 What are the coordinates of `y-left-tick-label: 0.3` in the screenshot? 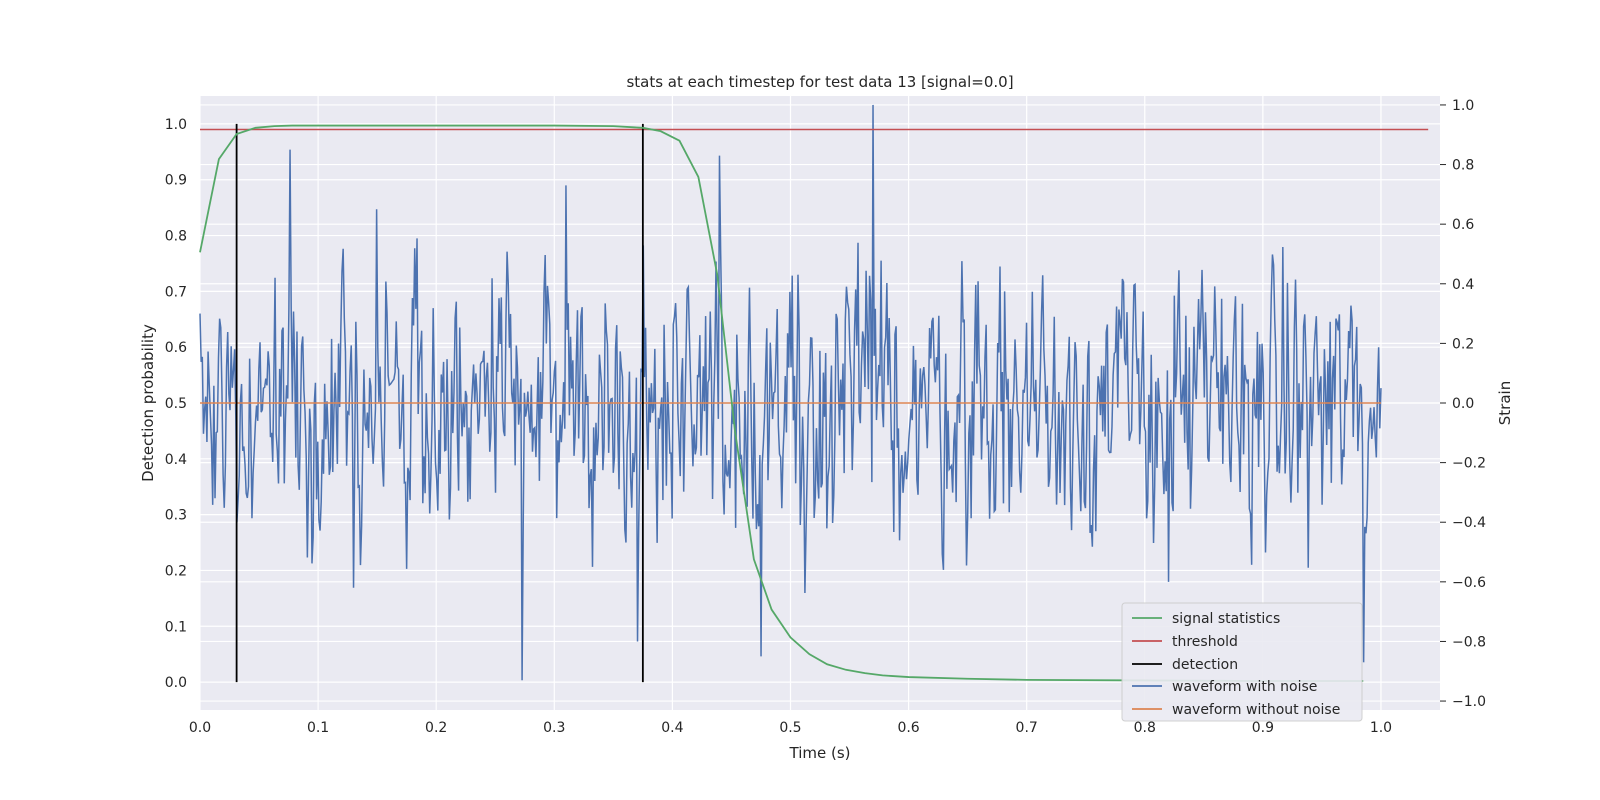 It's located at (176, 516).